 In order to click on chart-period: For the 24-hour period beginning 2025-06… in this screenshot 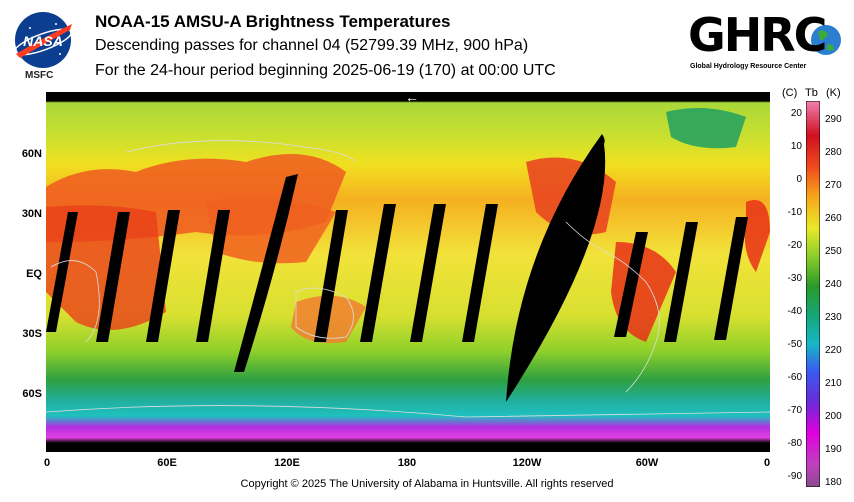, I will do `click(325, 70)`.